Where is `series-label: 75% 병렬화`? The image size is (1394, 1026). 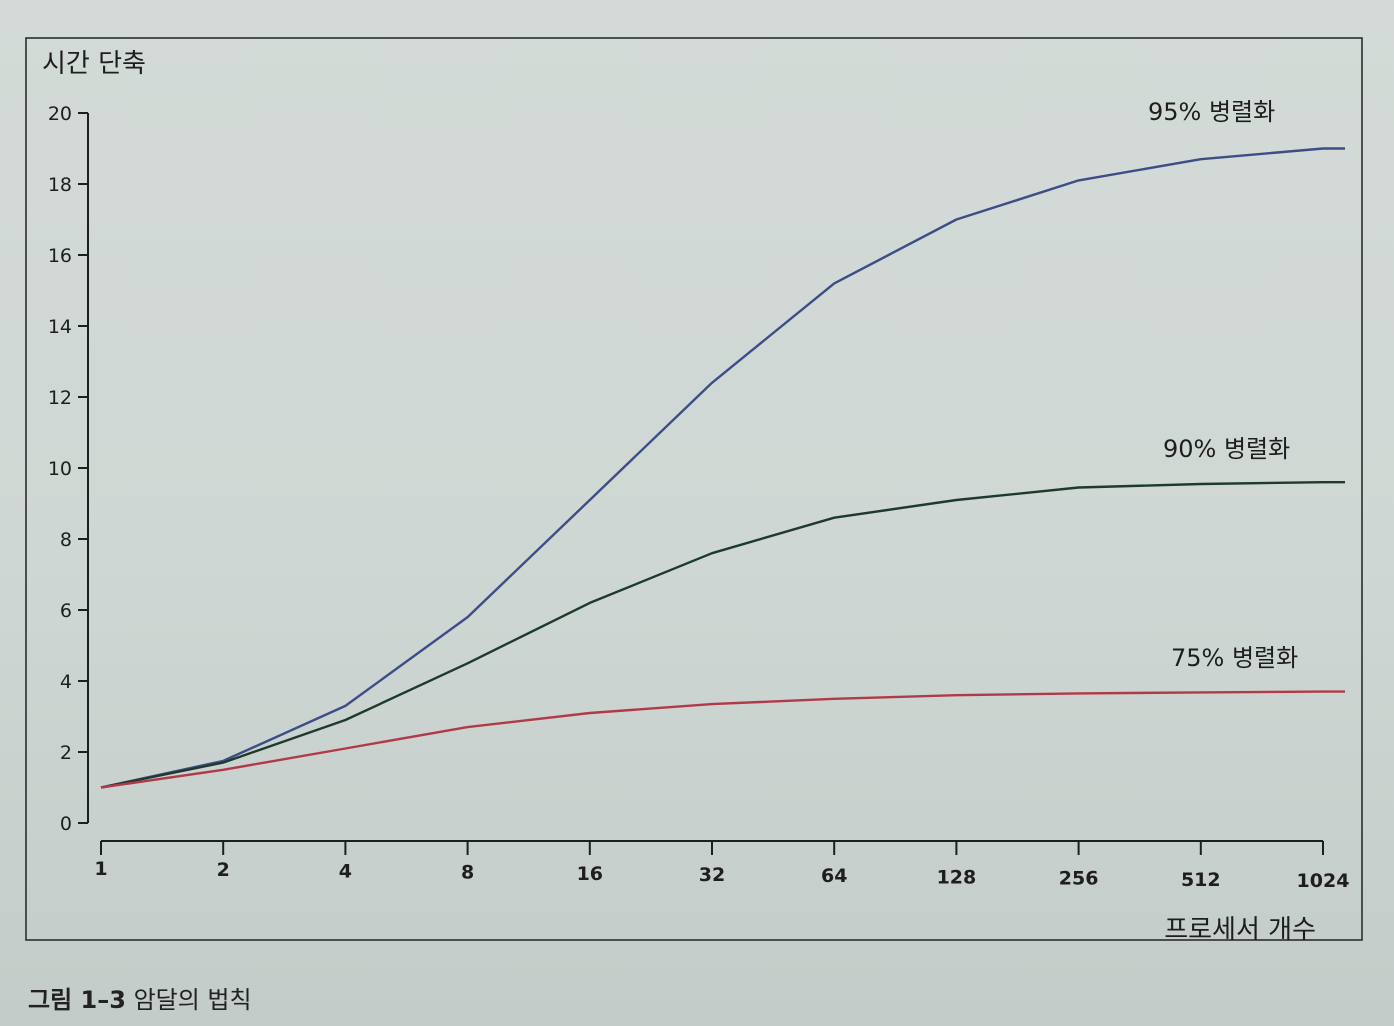 series-label: 75% 병렬화 is located at coordinates (1234, 658).